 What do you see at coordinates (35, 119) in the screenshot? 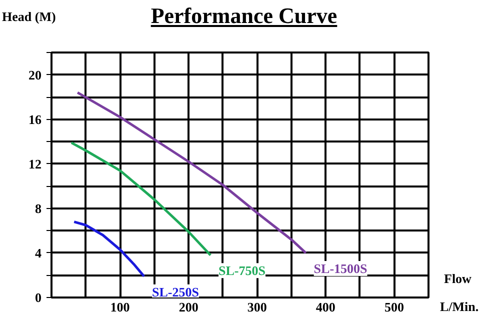
I see `y-tick-label: 16` at bounding box center [35, 119].